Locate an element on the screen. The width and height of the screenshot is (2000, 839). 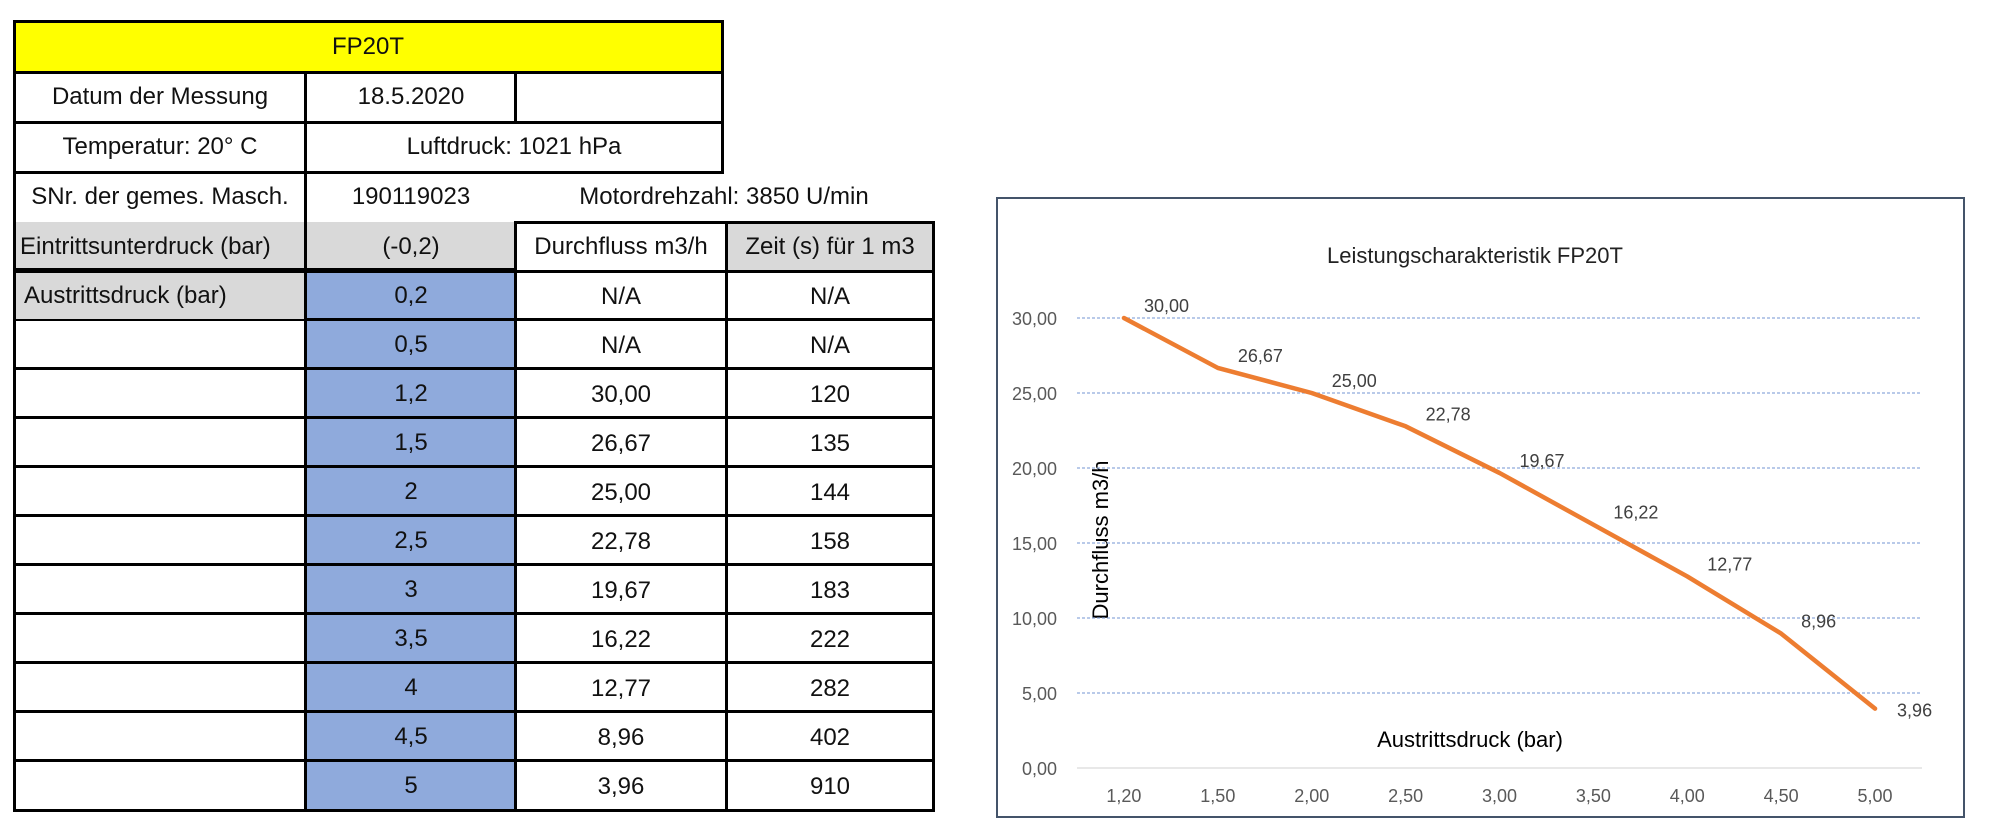
time-value: 144 is located at coordinates (830, 492).